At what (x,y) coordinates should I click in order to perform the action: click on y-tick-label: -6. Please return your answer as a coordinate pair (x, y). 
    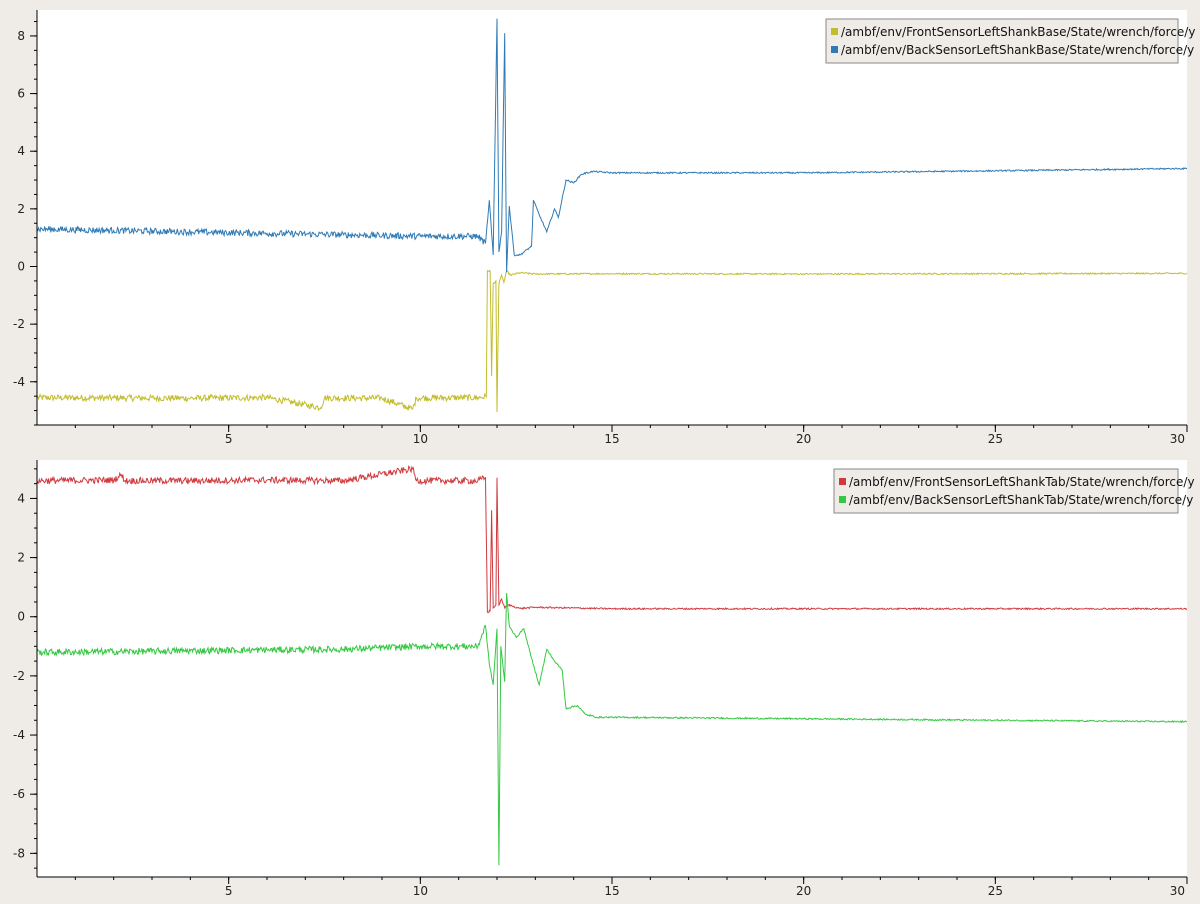
    Looking at the image, I should click on (19, 794).